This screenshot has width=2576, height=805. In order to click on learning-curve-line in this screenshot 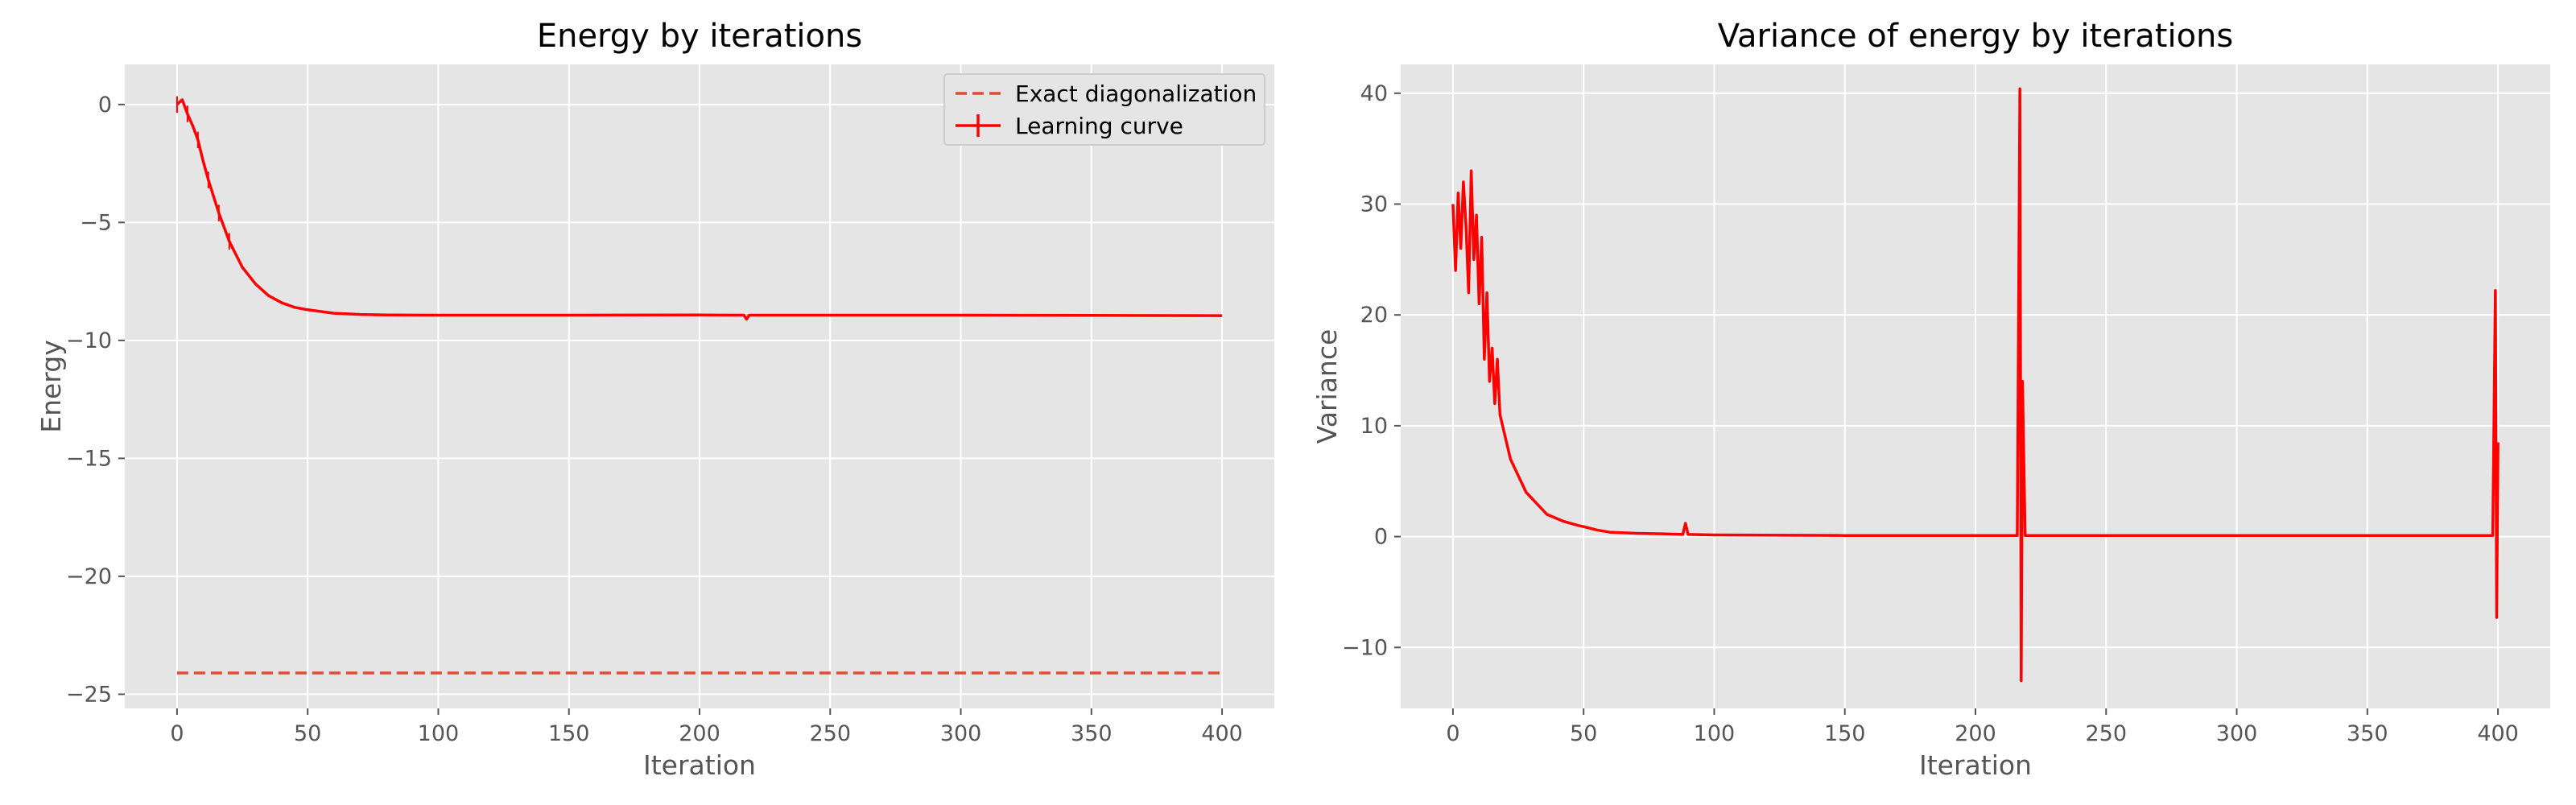, I will do `click(699, 209)`.